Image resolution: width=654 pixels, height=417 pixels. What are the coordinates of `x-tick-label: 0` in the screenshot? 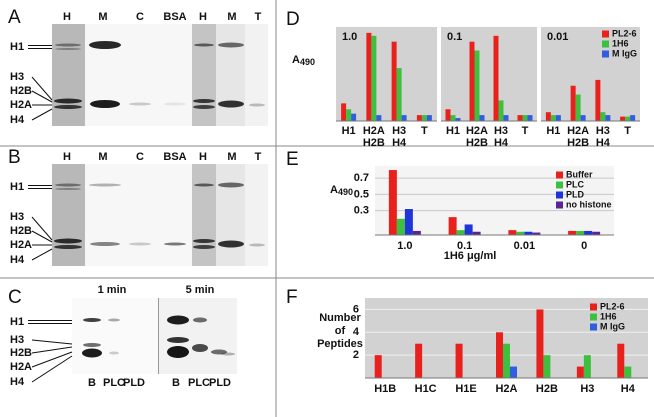 It's located at (584, 246).